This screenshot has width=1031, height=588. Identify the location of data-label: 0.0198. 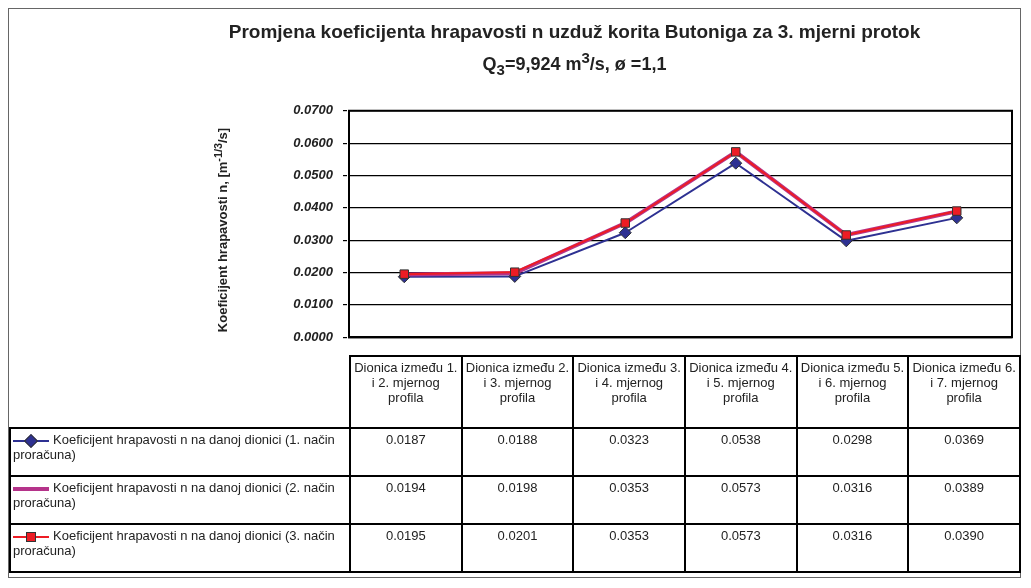
(517, 500).